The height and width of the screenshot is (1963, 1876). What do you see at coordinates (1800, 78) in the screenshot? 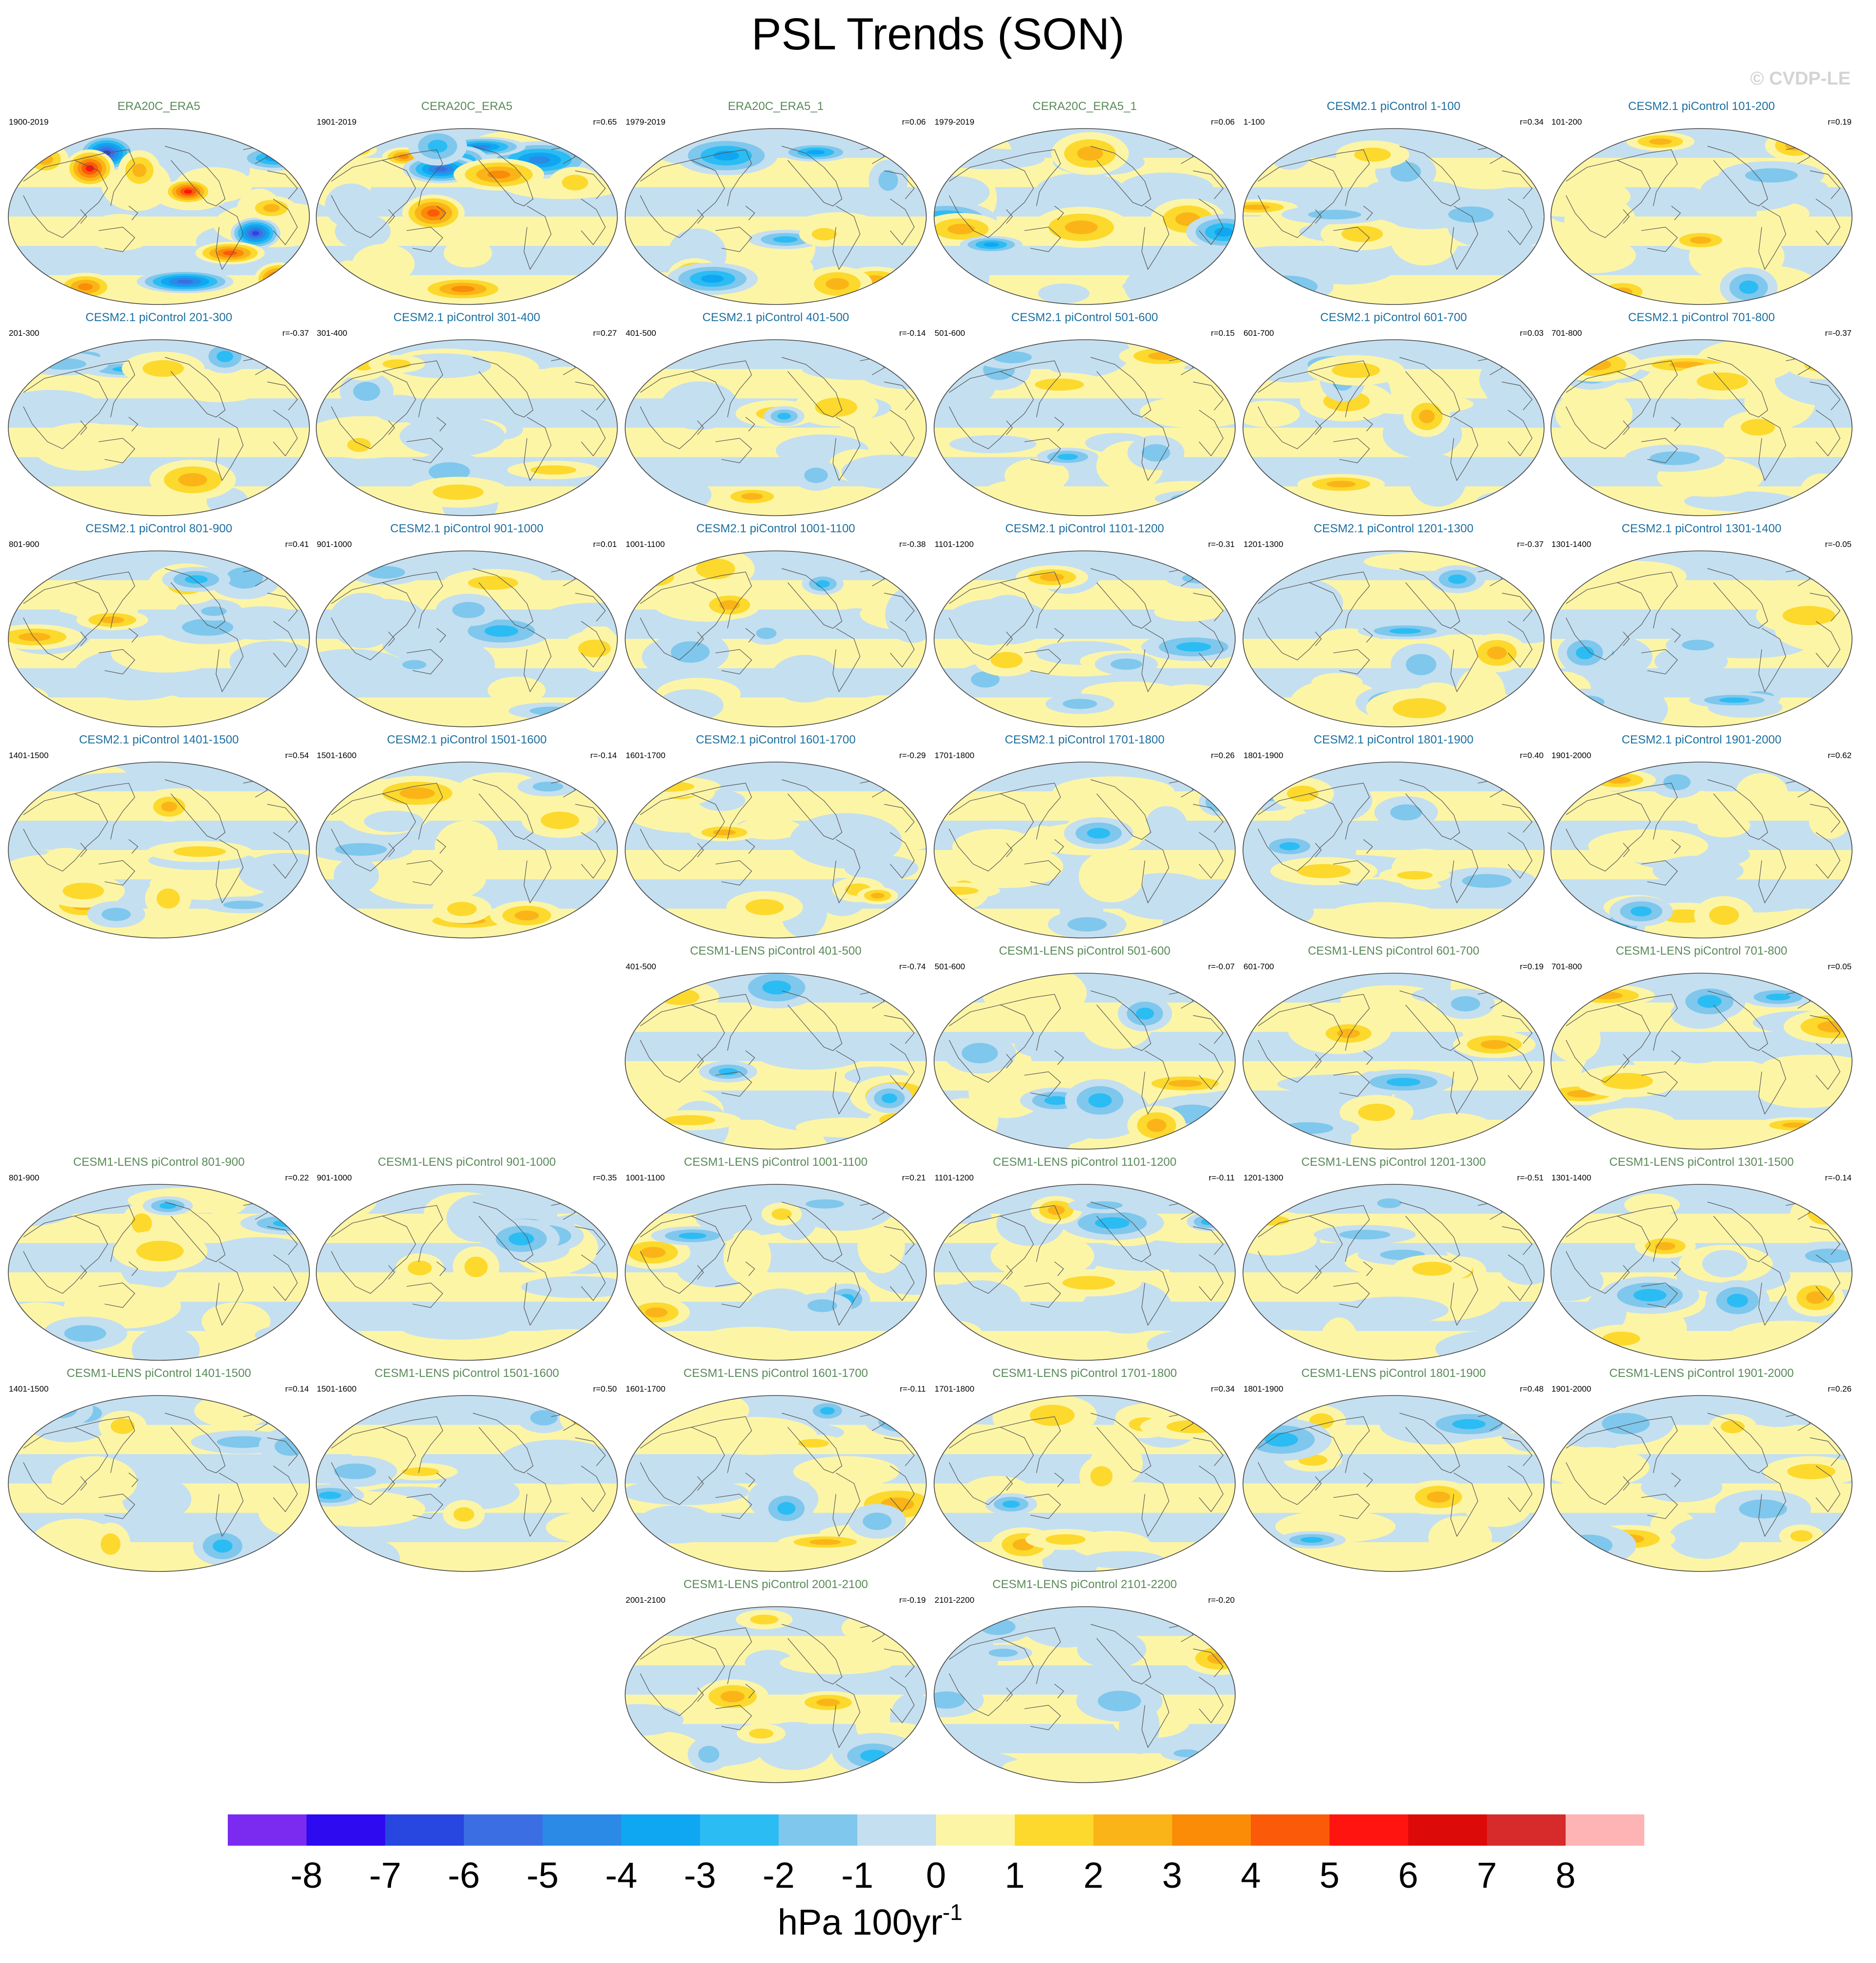
I see `copyright-watermark: © CVDP-LE` at bounding box center [1800, 78].